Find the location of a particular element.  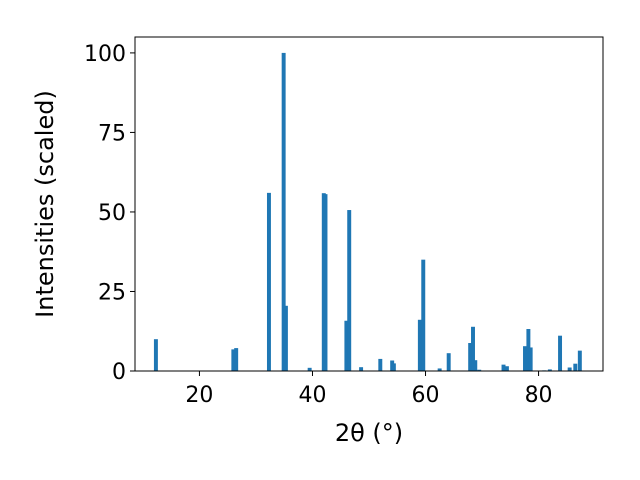

y-axis-ticks: 0 25 50 75 100 is located at coordinates (109, 213).